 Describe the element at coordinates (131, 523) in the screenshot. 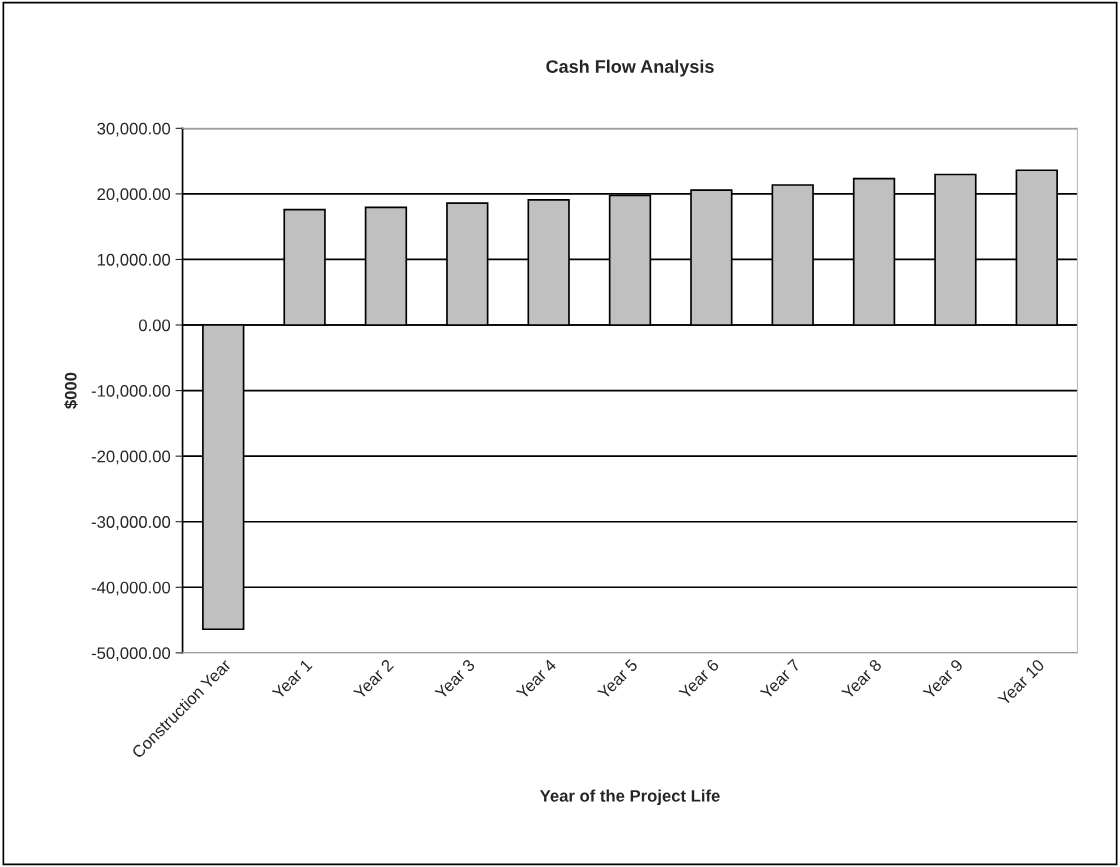

I see `y-tick-label: -30,000.00` at that location.